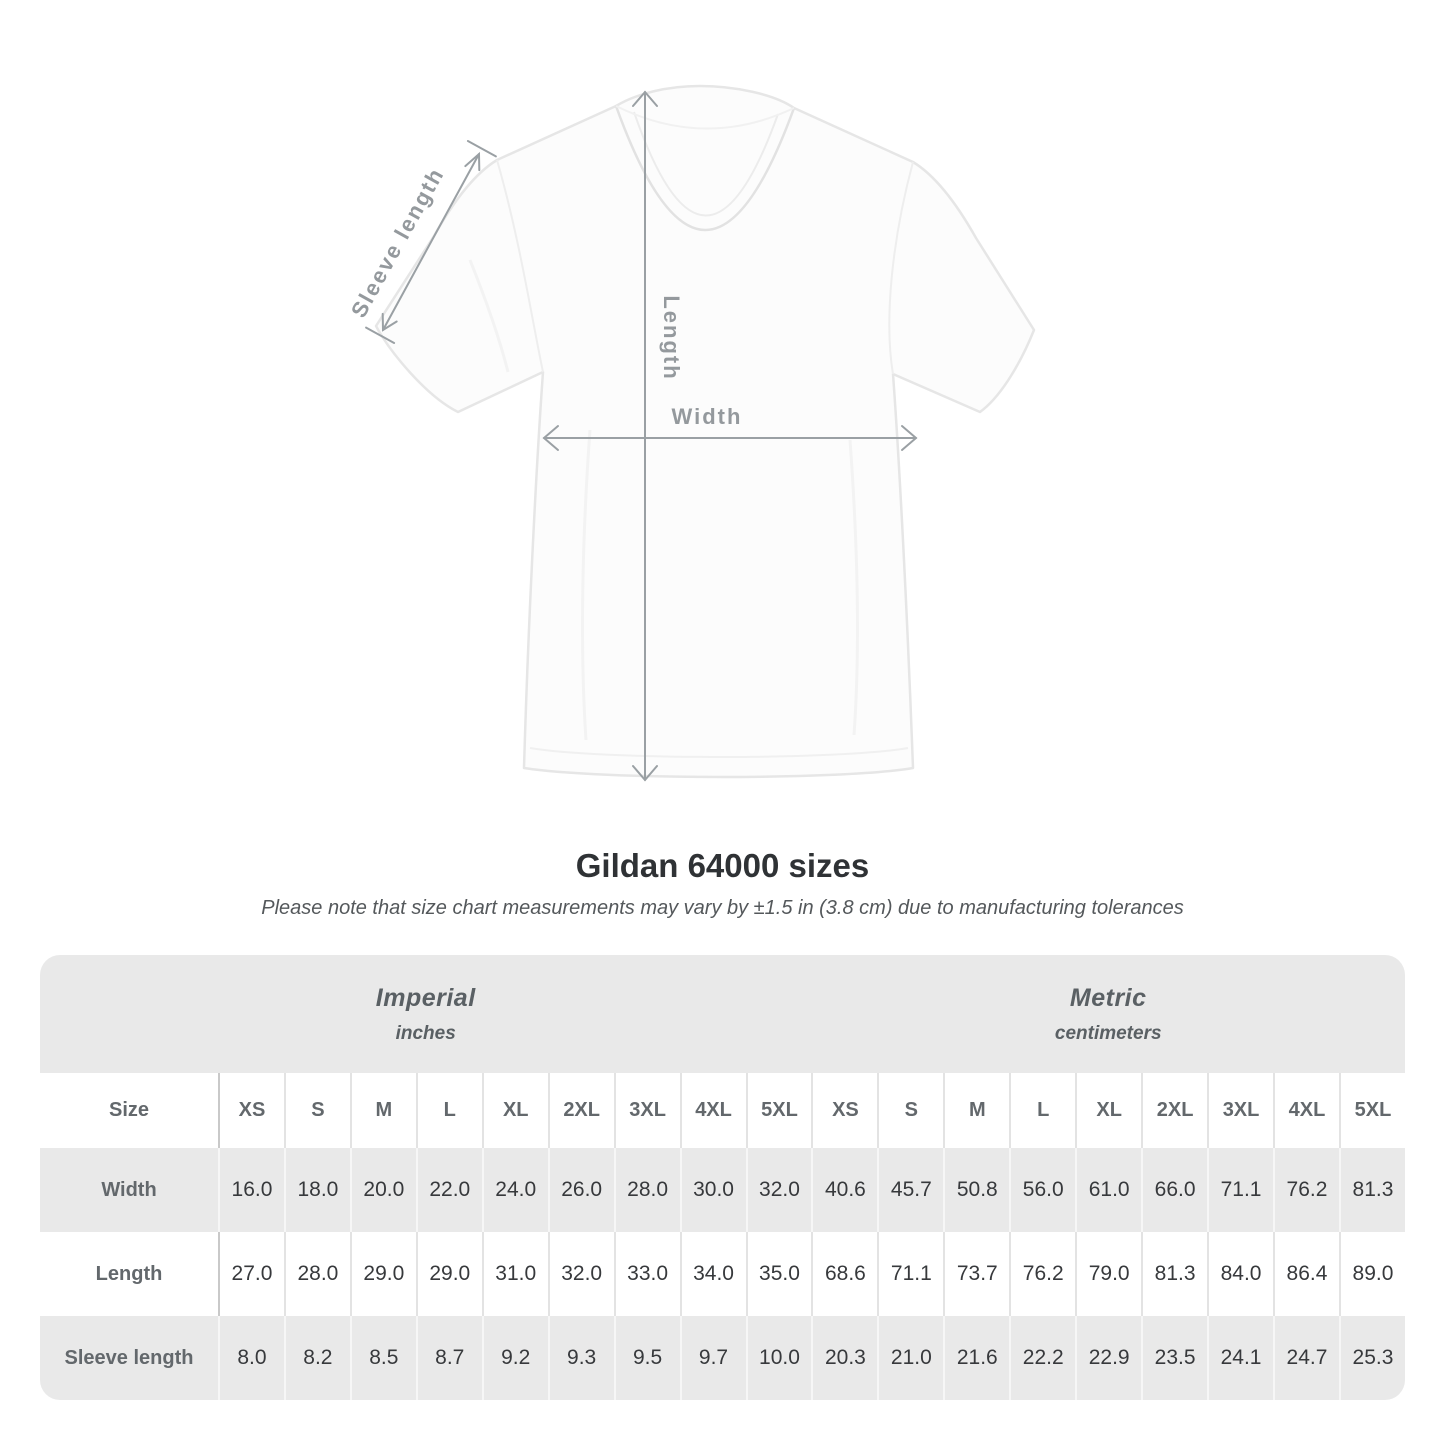 This screenshot has width=1445, height=1445. What do you see at coordinates (1042, 1358) in the screenshot?
I see `value-cell: 22.2` at bounding box center [1042, 1358].